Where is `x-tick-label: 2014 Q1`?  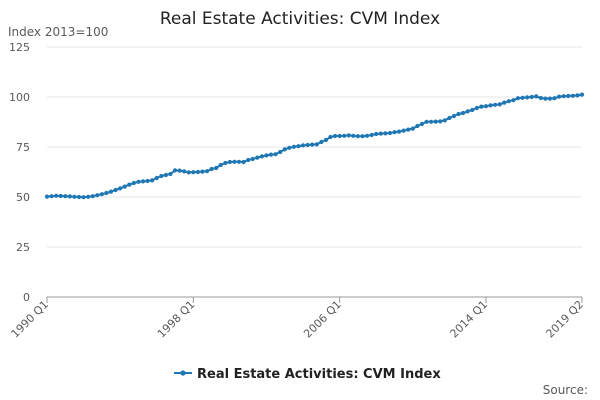
x-tick-label: 2014 Q1 is located at coordinates (469, 319).